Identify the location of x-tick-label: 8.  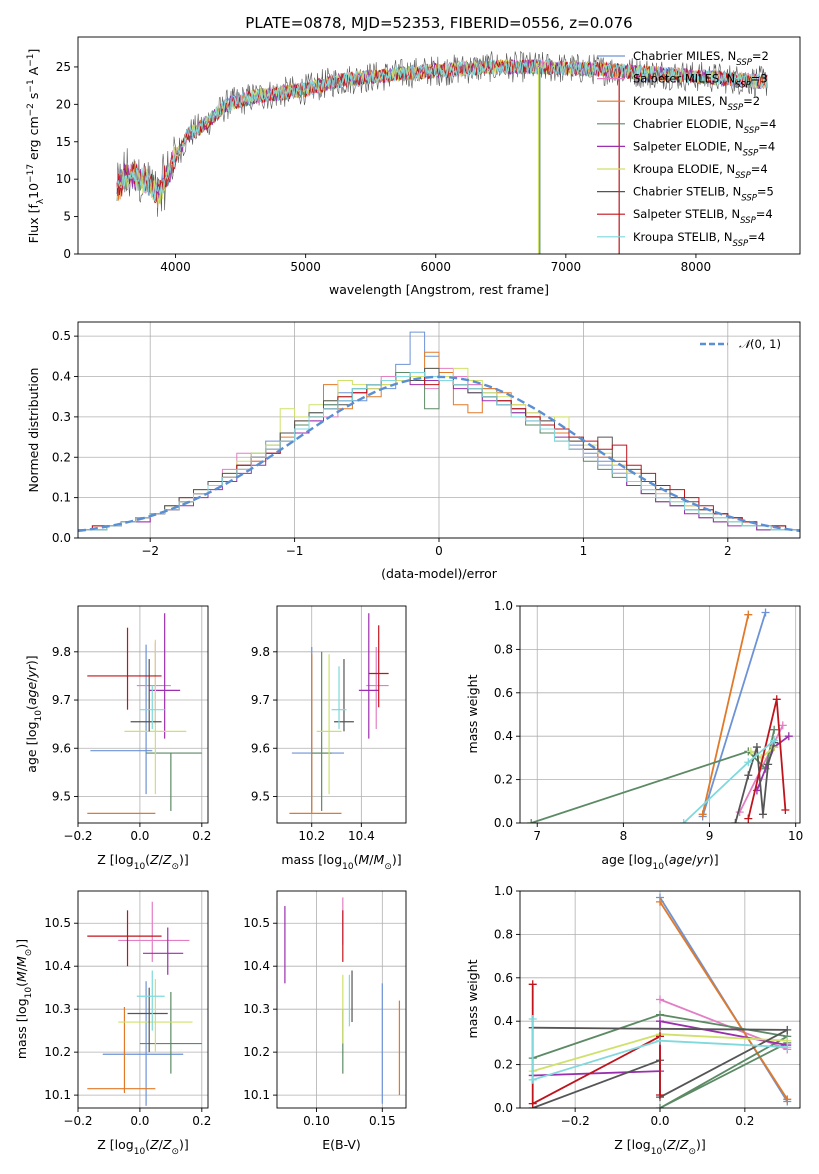
(624, 836).